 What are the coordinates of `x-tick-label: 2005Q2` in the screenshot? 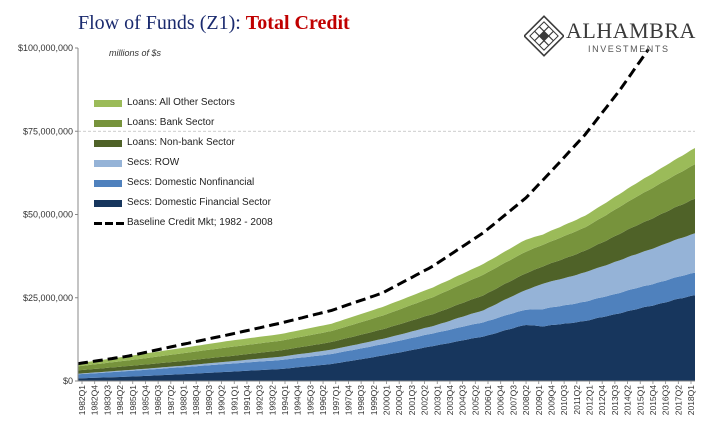 It's located at (475, 400).